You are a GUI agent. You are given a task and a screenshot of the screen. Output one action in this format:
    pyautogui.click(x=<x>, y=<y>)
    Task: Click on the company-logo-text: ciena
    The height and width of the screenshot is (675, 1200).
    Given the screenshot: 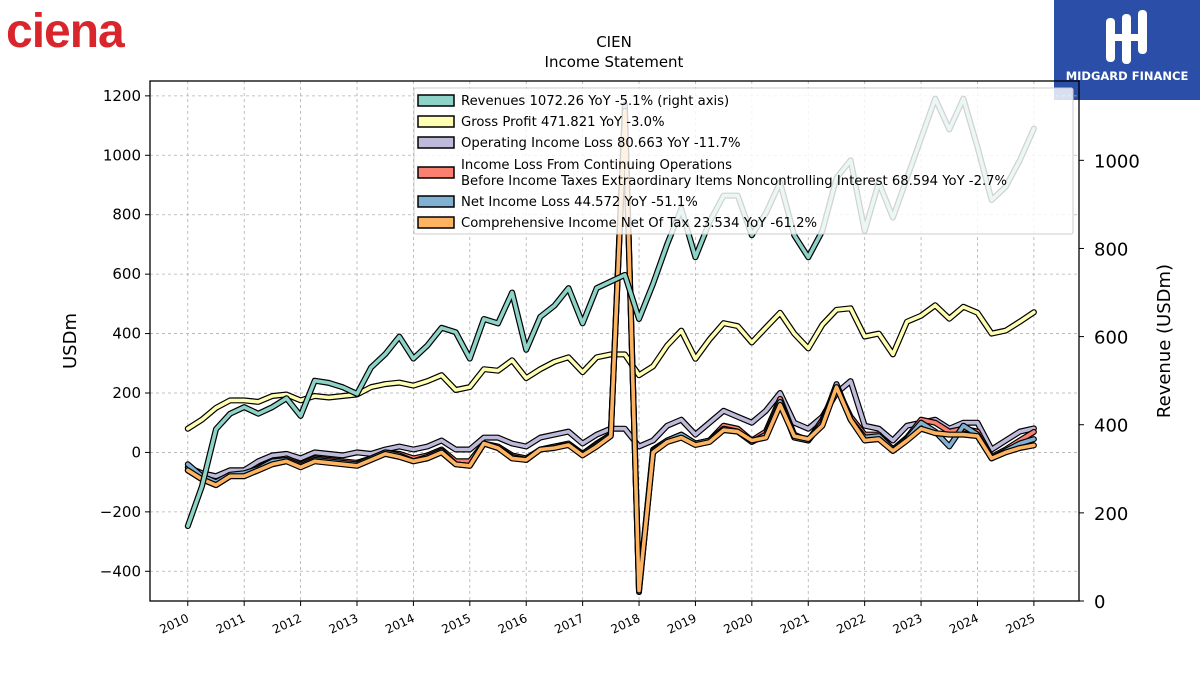 What is the action you would take?
    pyautogui.click(x=65, y=31)
    